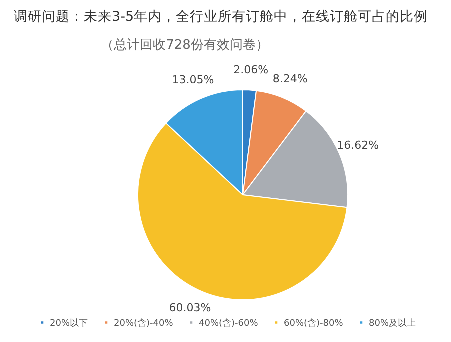  Describe the element at coordinates (314, 323) in the screenshot. I see `legend-label: 60%(含)-80%` at that location.